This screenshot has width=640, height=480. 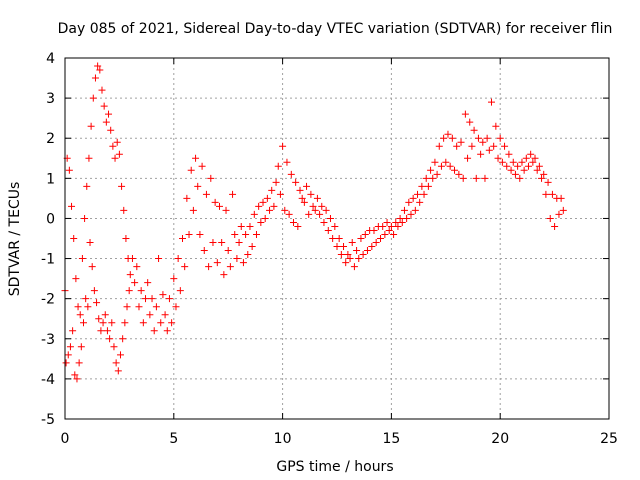 I want to click on y-tick-label: 3, so click(x=50, y=99).